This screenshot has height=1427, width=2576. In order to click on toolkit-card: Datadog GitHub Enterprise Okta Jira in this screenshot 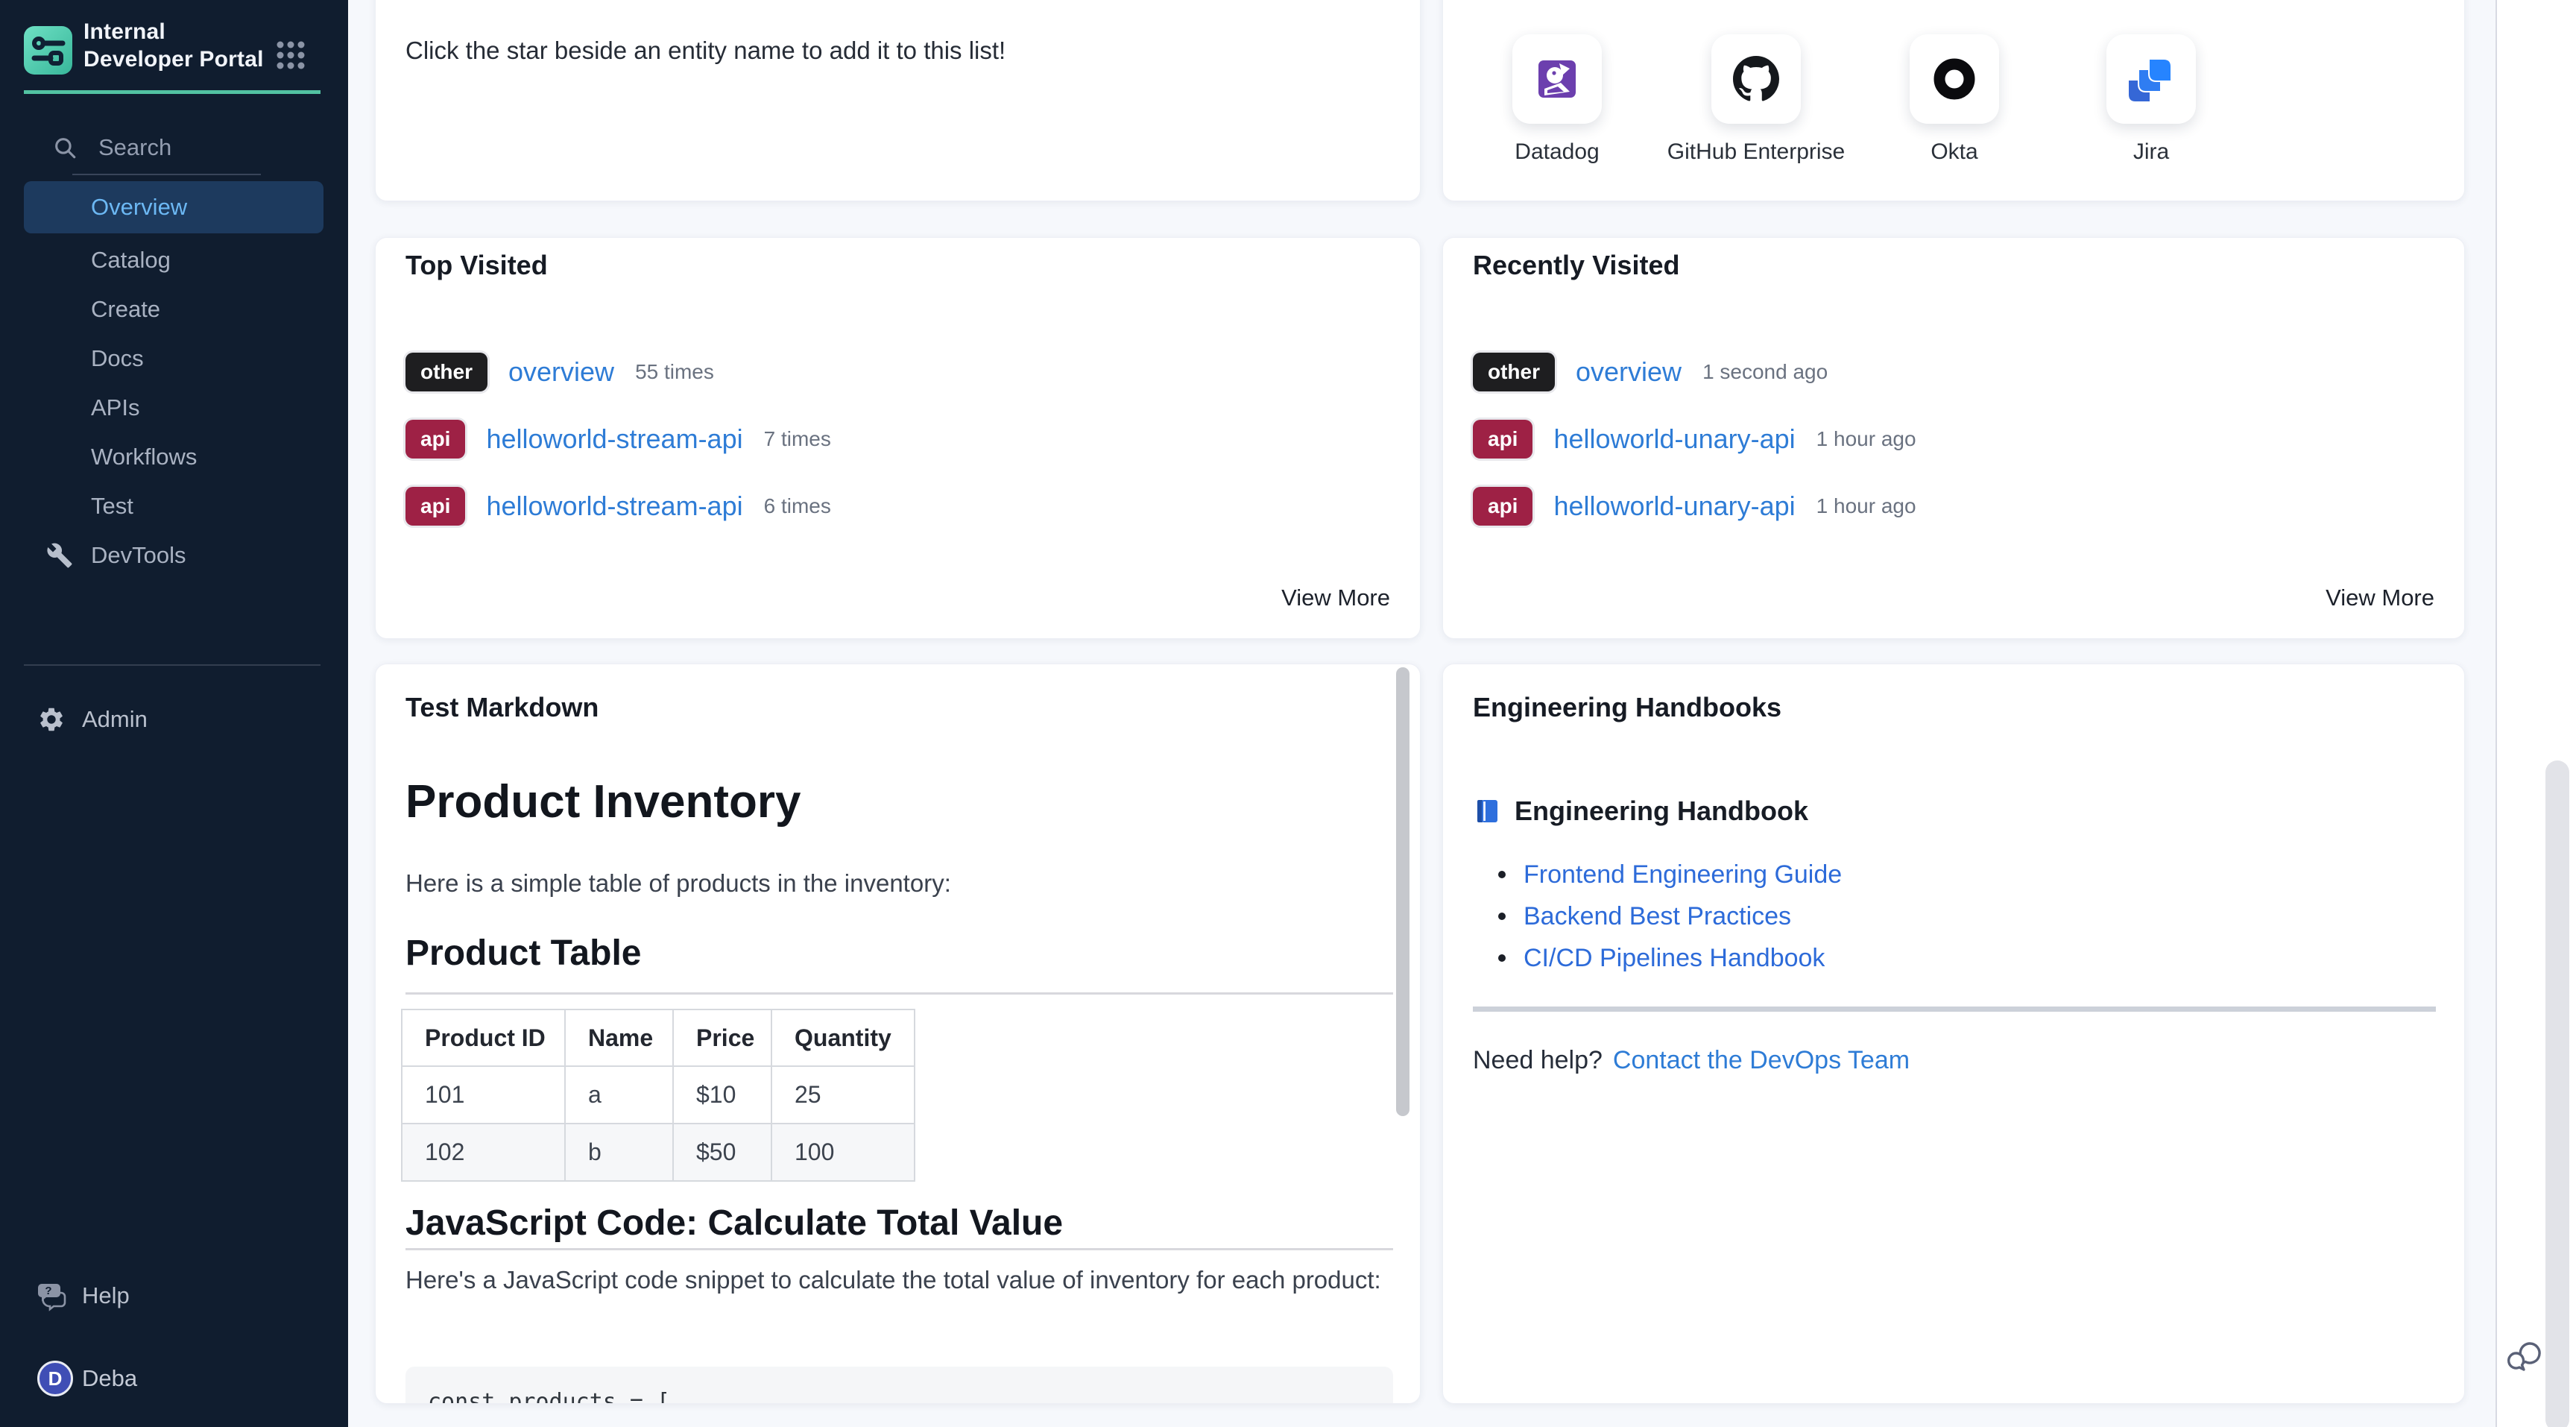, I will do `click(1954, 101)`.